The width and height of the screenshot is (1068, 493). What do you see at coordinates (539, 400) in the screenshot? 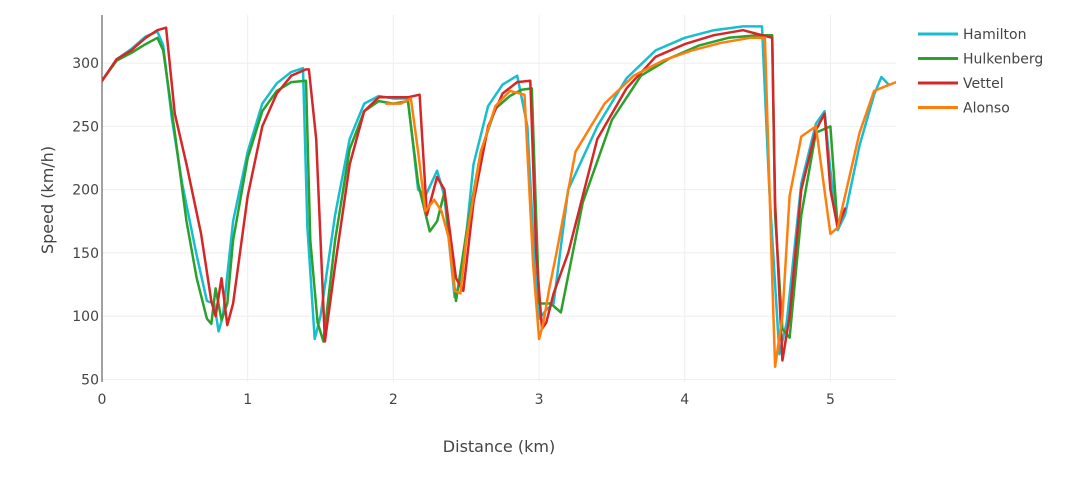
I see `x-tick-label: 3` at bounding box center [539, 400].